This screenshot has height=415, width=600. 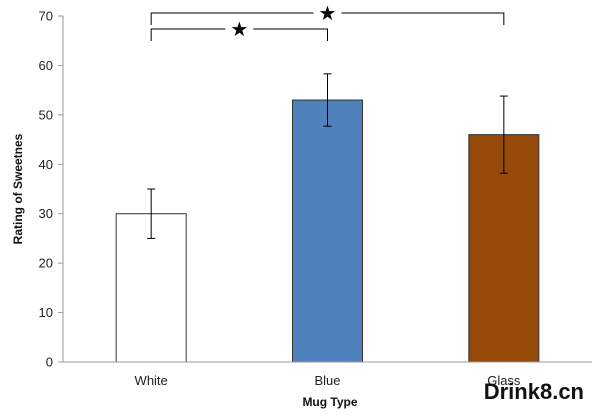 What do you see at coordinates (46, 164) in the screenshot?
I see `y-tick-label: 40` at bounding box center [46, 164].